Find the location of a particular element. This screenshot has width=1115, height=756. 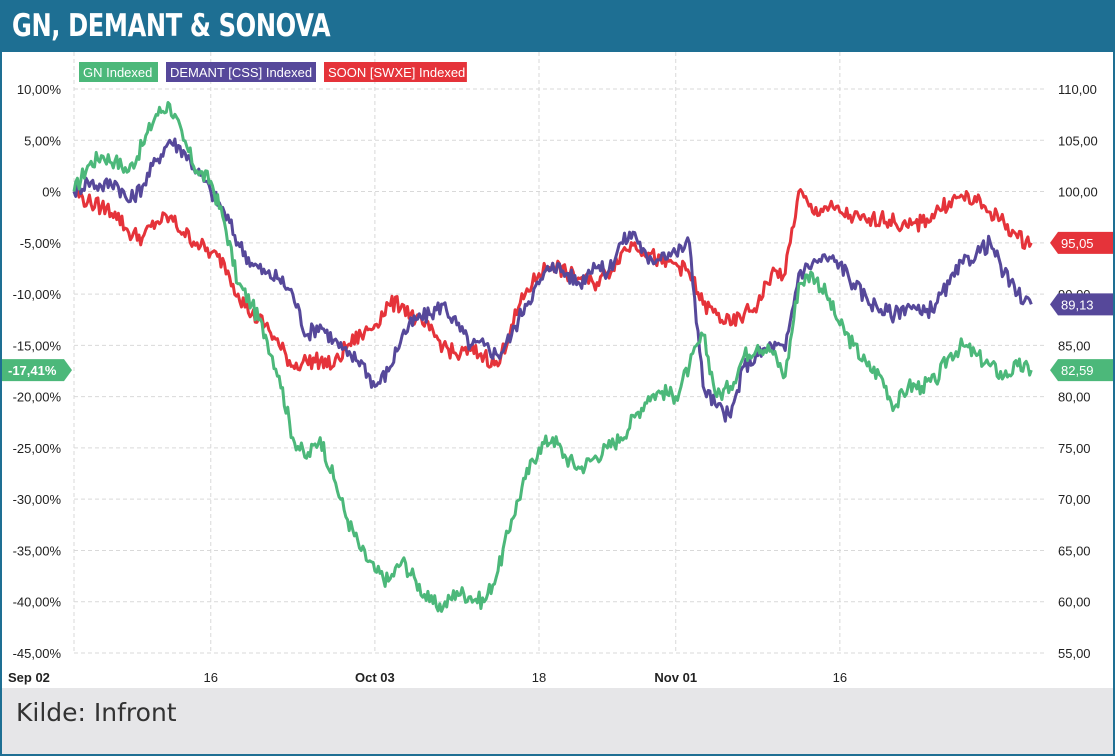

left-axis-tick: -20,00% is located at coordinates (37, 397).